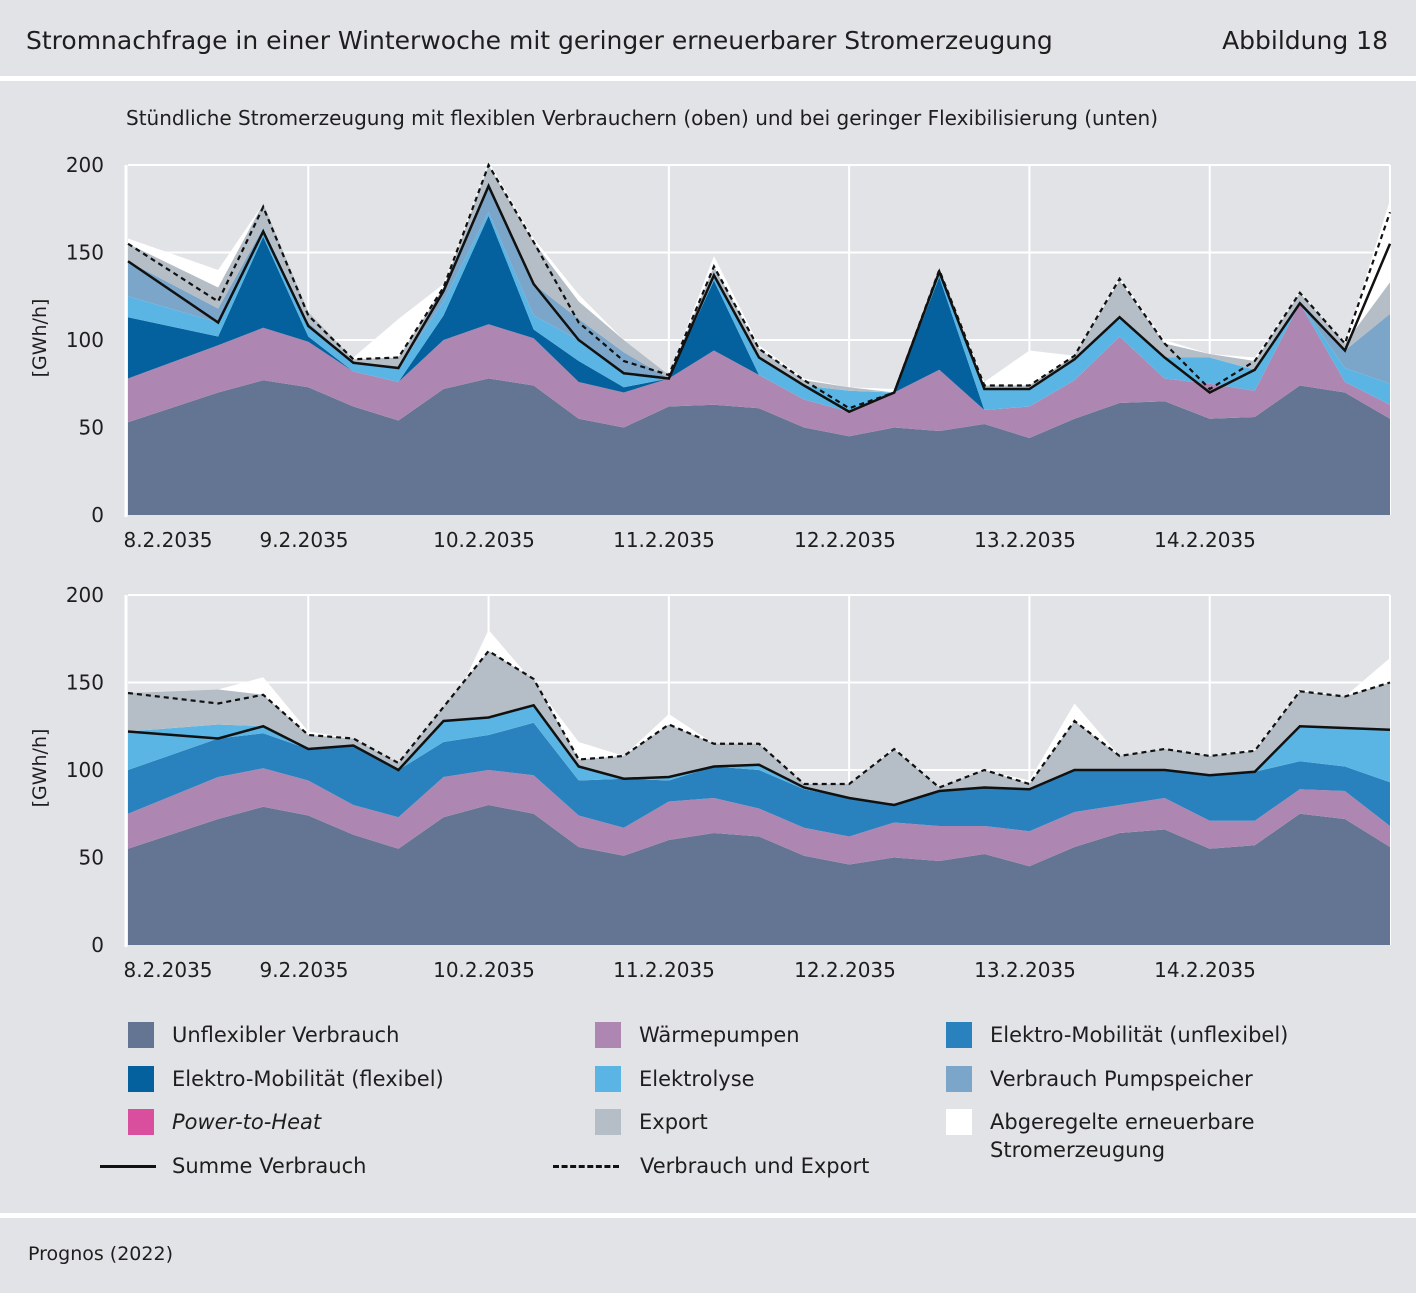 The image size is (1416, 1293). I want to click on bottom-line-verbrauch-export, so click(759, 719).